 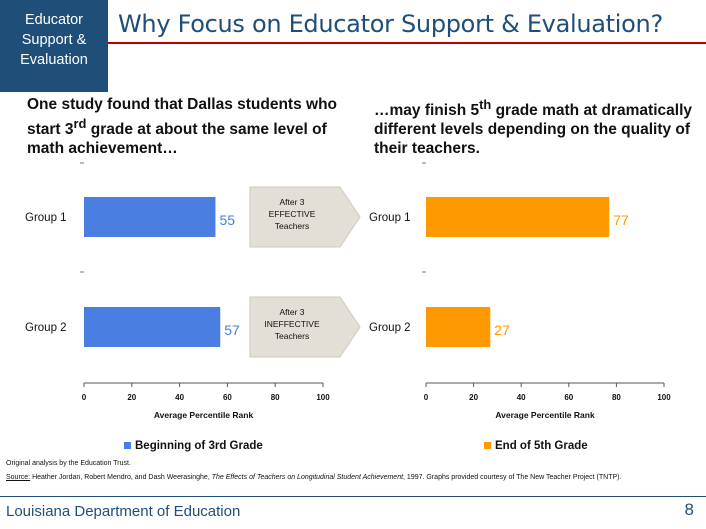 What do you see at coordinates (621, 220) in the screenshot?
I see `data-label: 77` at bounding box center [621, 220].